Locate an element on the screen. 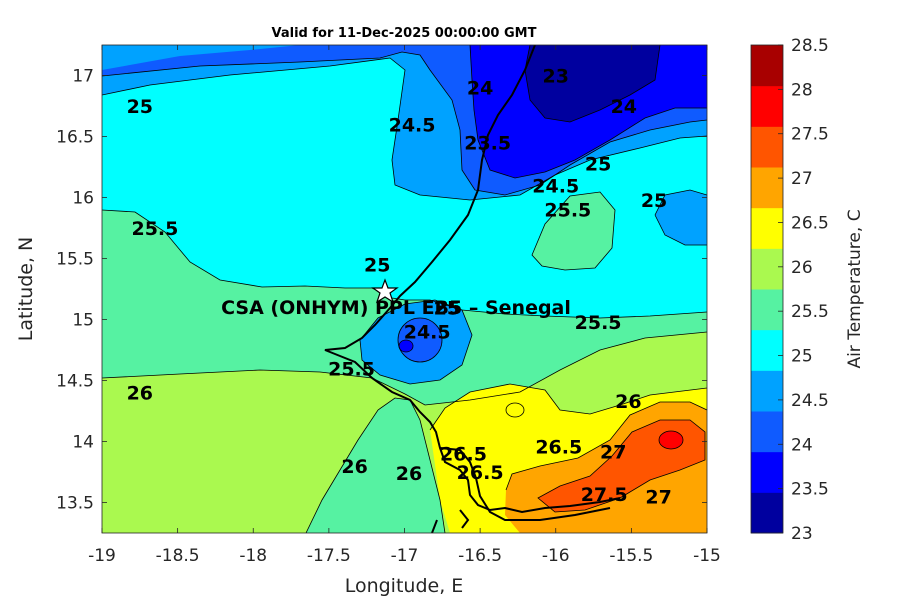 The height and width of the screenshot is (600, 900). colorbar-tick-label: 28.5 is located at coordinates (810, 46).